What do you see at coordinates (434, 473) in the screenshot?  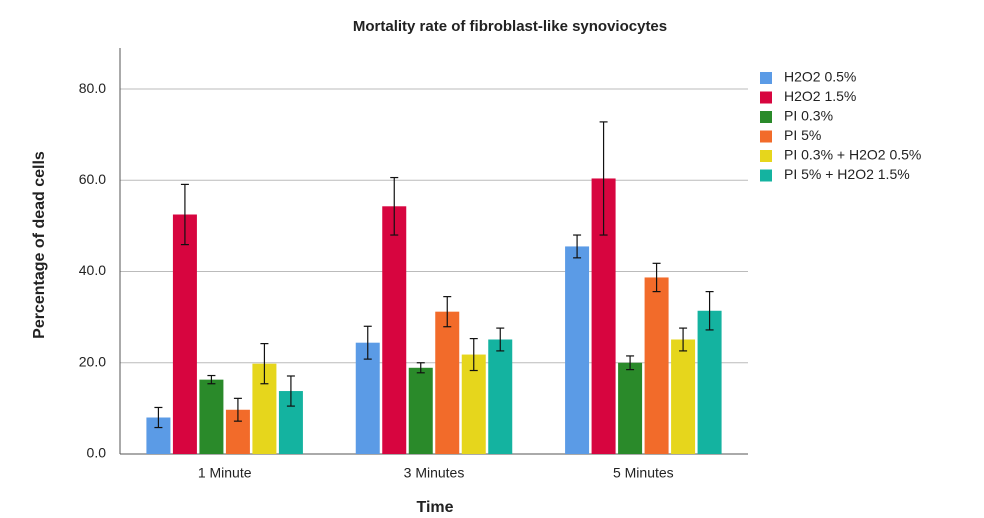 I see `x-tick-label: 3 Minutes` at bounding box center [434, 473].